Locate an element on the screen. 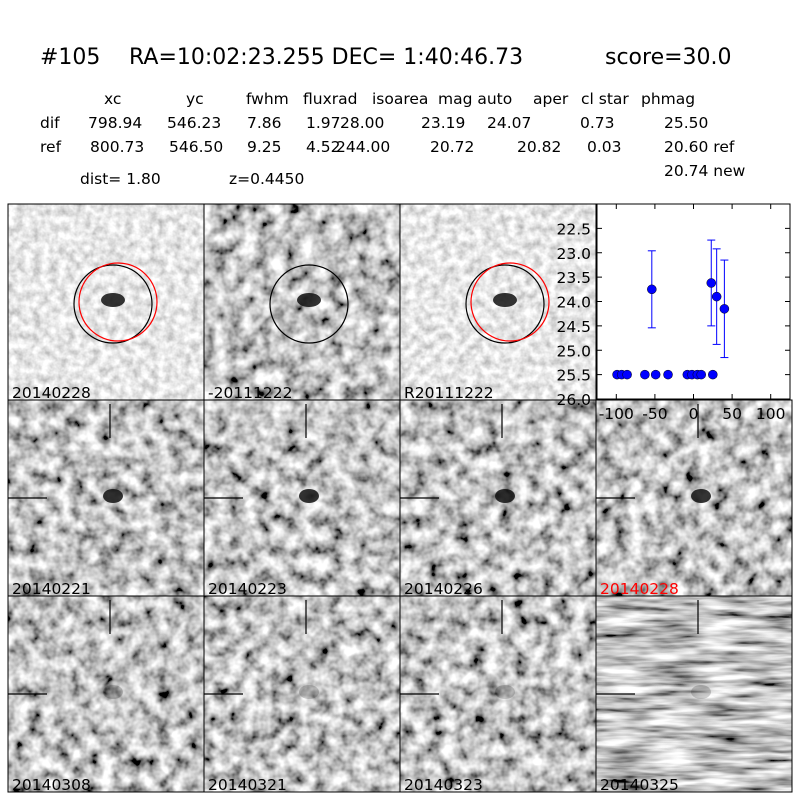 Image resolution: width=800 pixels, height=800 pixels. score: score=30.0 is located at coordinates (668, 57).